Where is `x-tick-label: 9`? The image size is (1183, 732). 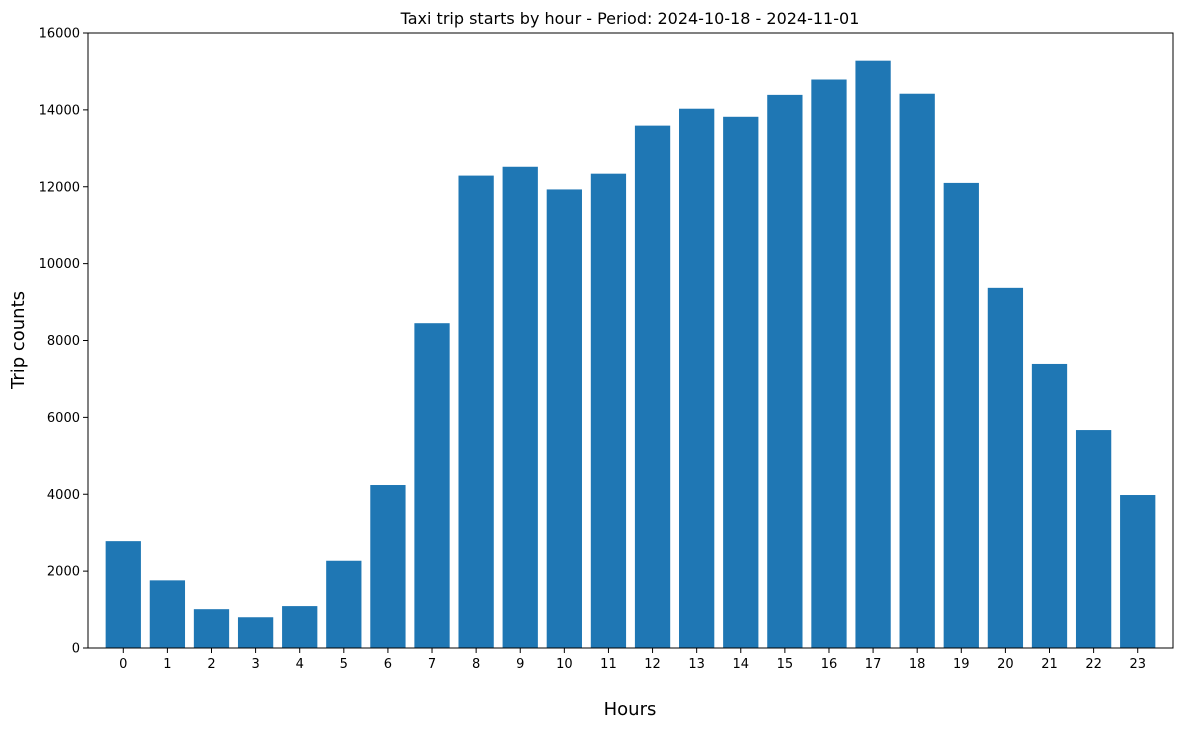 x-tick-label: 9 is located at coordinates (520, 664).